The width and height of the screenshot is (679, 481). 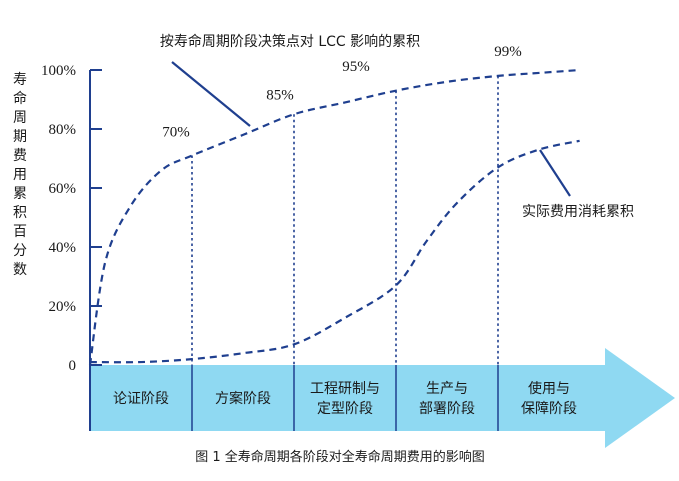 I want to click on stage-label: 工程研制与定型阶段, so click(x=345, y=399).